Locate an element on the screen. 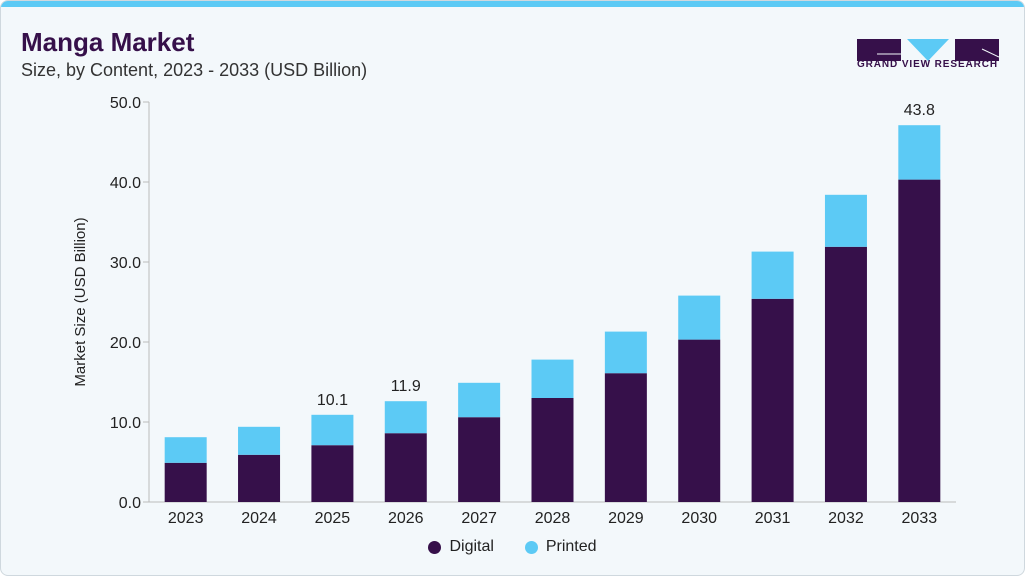 The height and width of the screenshot is (576, 1025). data-label-2026: 11.9 is located at coordinates (406, 386).